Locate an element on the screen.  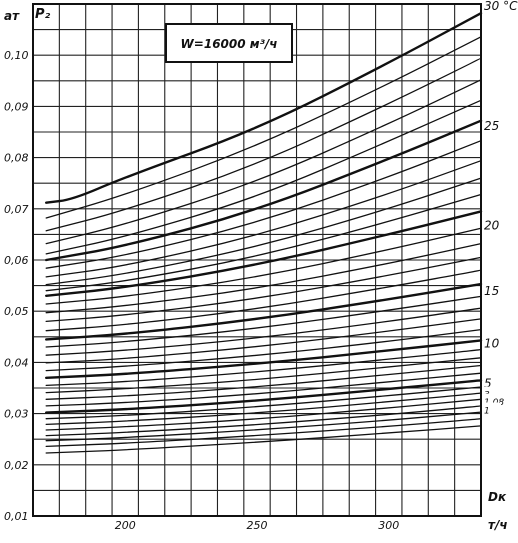
chart-title: W=16000 м³/ч is located at coordinates (229, 44).